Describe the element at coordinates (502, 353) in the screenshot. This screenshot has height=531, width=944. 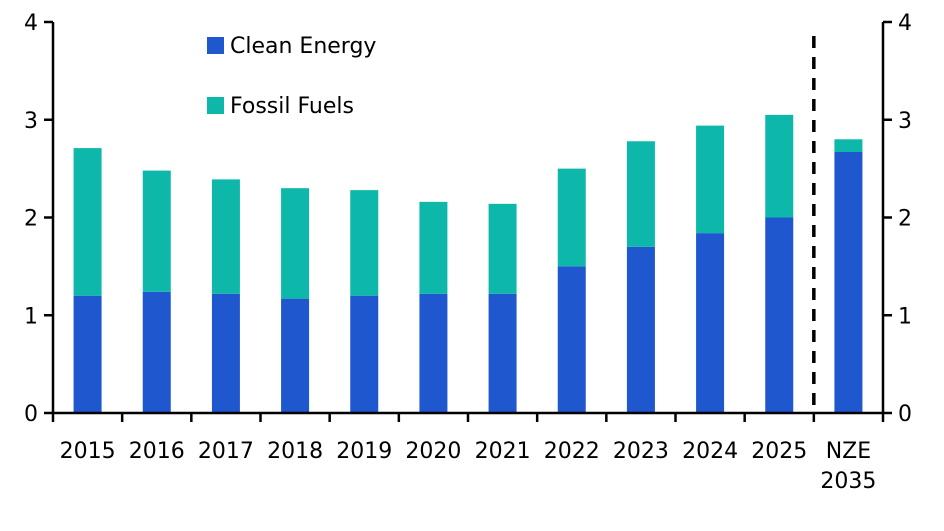
I see `bar-clean-energy-2021` at that location.